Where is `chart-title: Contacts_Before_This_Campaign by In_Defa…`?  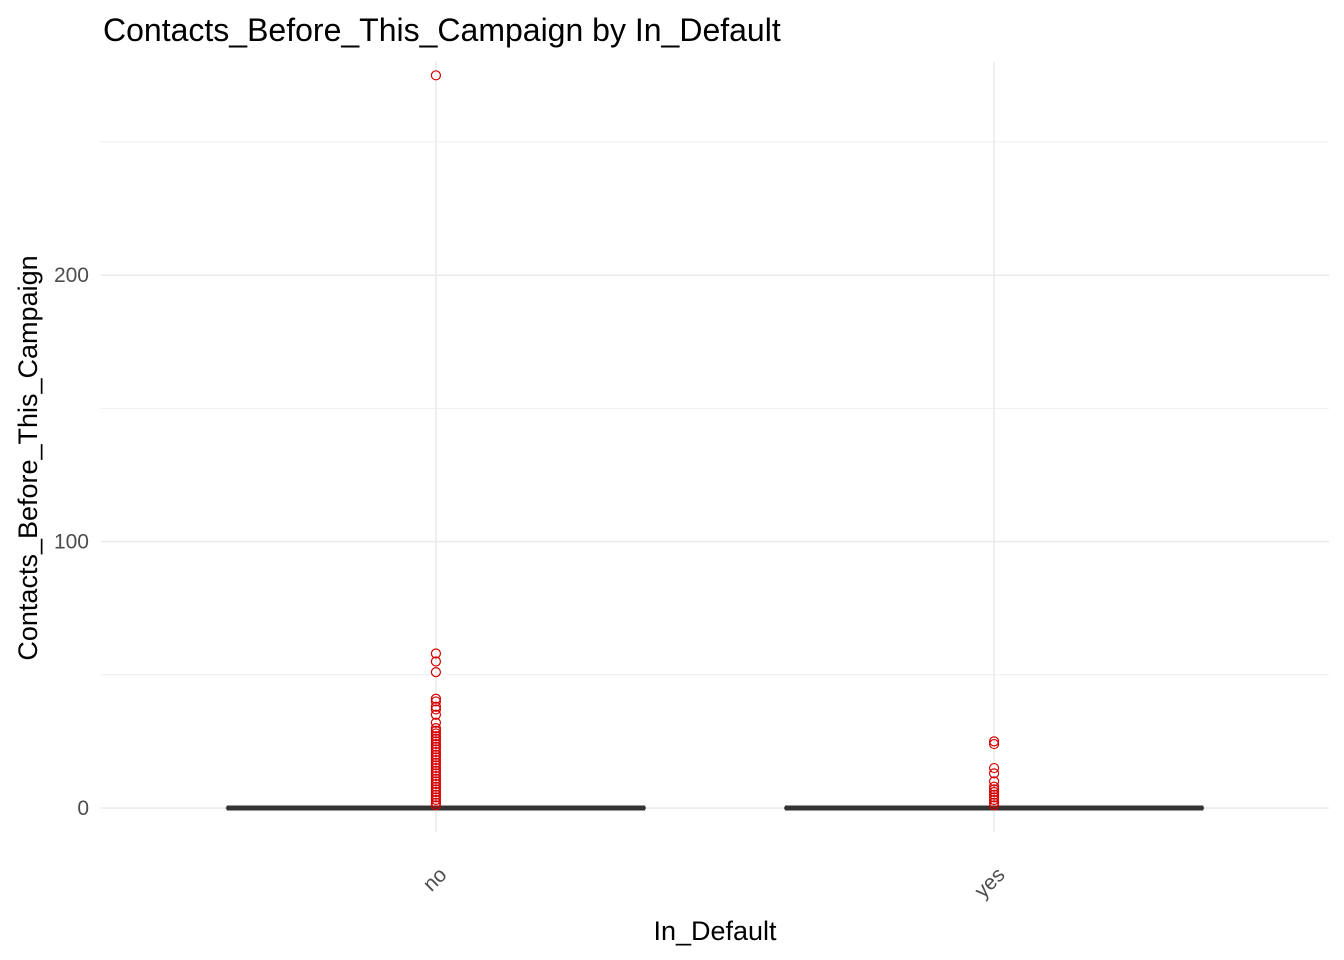
chart-title: Contacts_Before_This_Campaign by In_Defa… is located at coordinates (442, 30).